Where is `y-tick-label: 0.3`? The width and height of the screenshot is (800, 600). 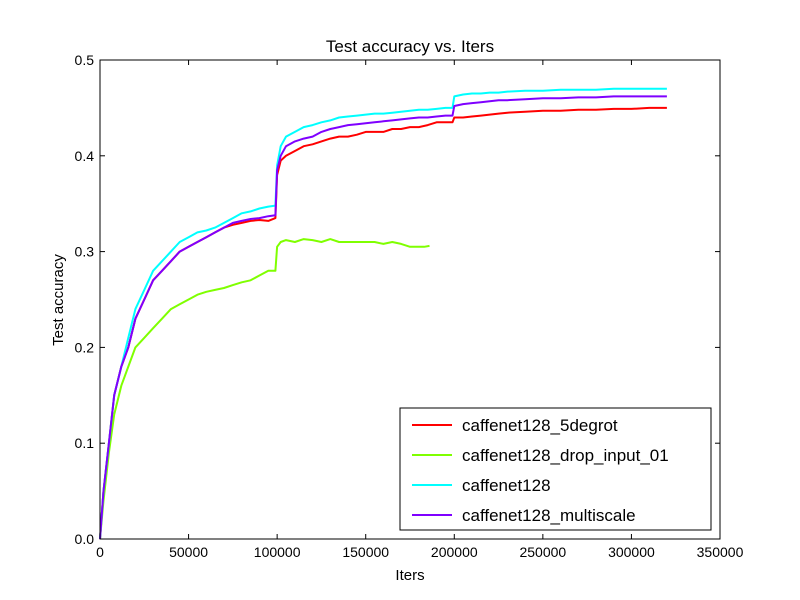 y-tick-label: 0.3 is located at coordinates (85, 252).